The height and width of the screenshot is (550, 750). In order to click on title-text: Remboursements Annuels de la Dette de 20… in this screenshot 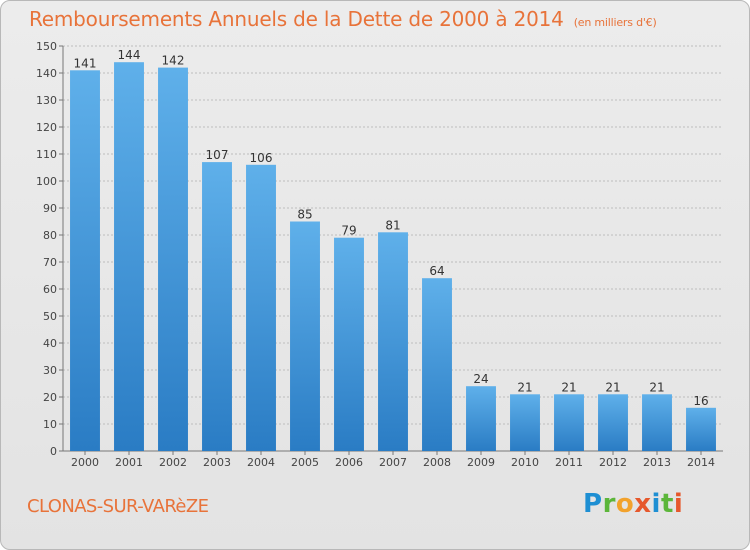, I will do `click(296, 19)`.